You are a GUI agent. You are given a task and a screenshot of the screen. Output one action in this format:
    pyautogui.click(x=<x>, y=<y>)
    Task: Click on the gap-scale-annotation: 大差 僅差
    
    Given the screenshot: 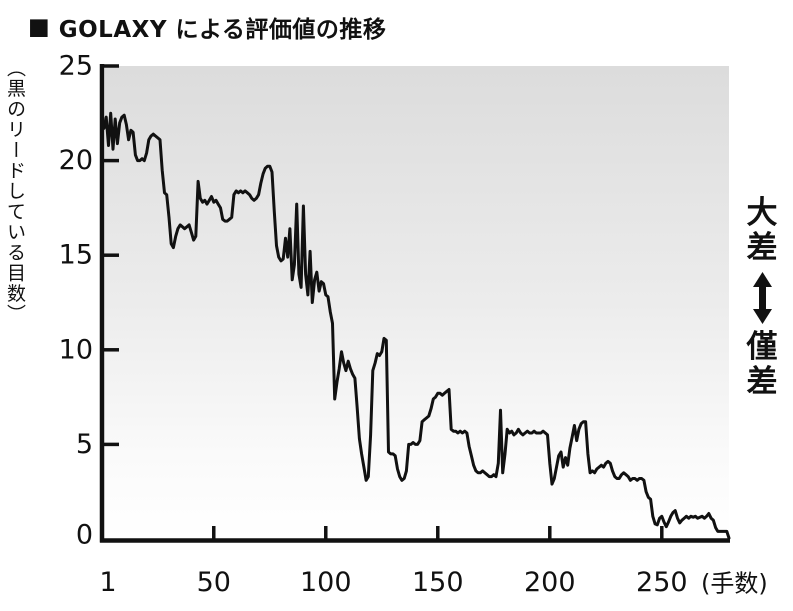 What is the action you would take?
    pyautogui.click(x=762, y=298)
    